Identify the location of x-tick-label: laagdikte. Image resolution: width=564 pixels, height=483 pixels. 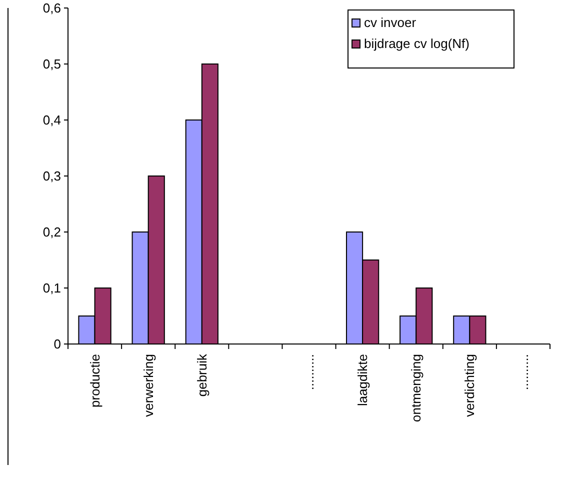
(362, 380).